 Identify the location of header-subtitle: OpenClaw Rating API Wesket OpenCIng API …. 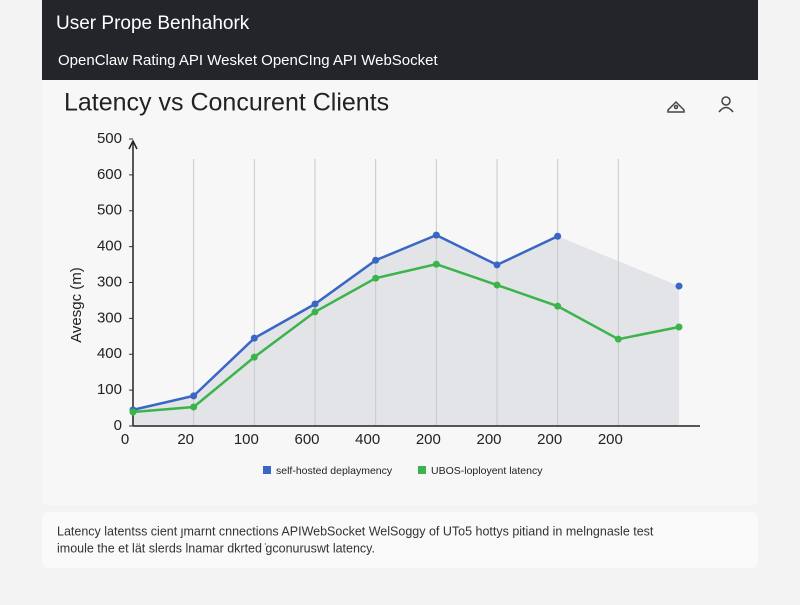
(248, 60).